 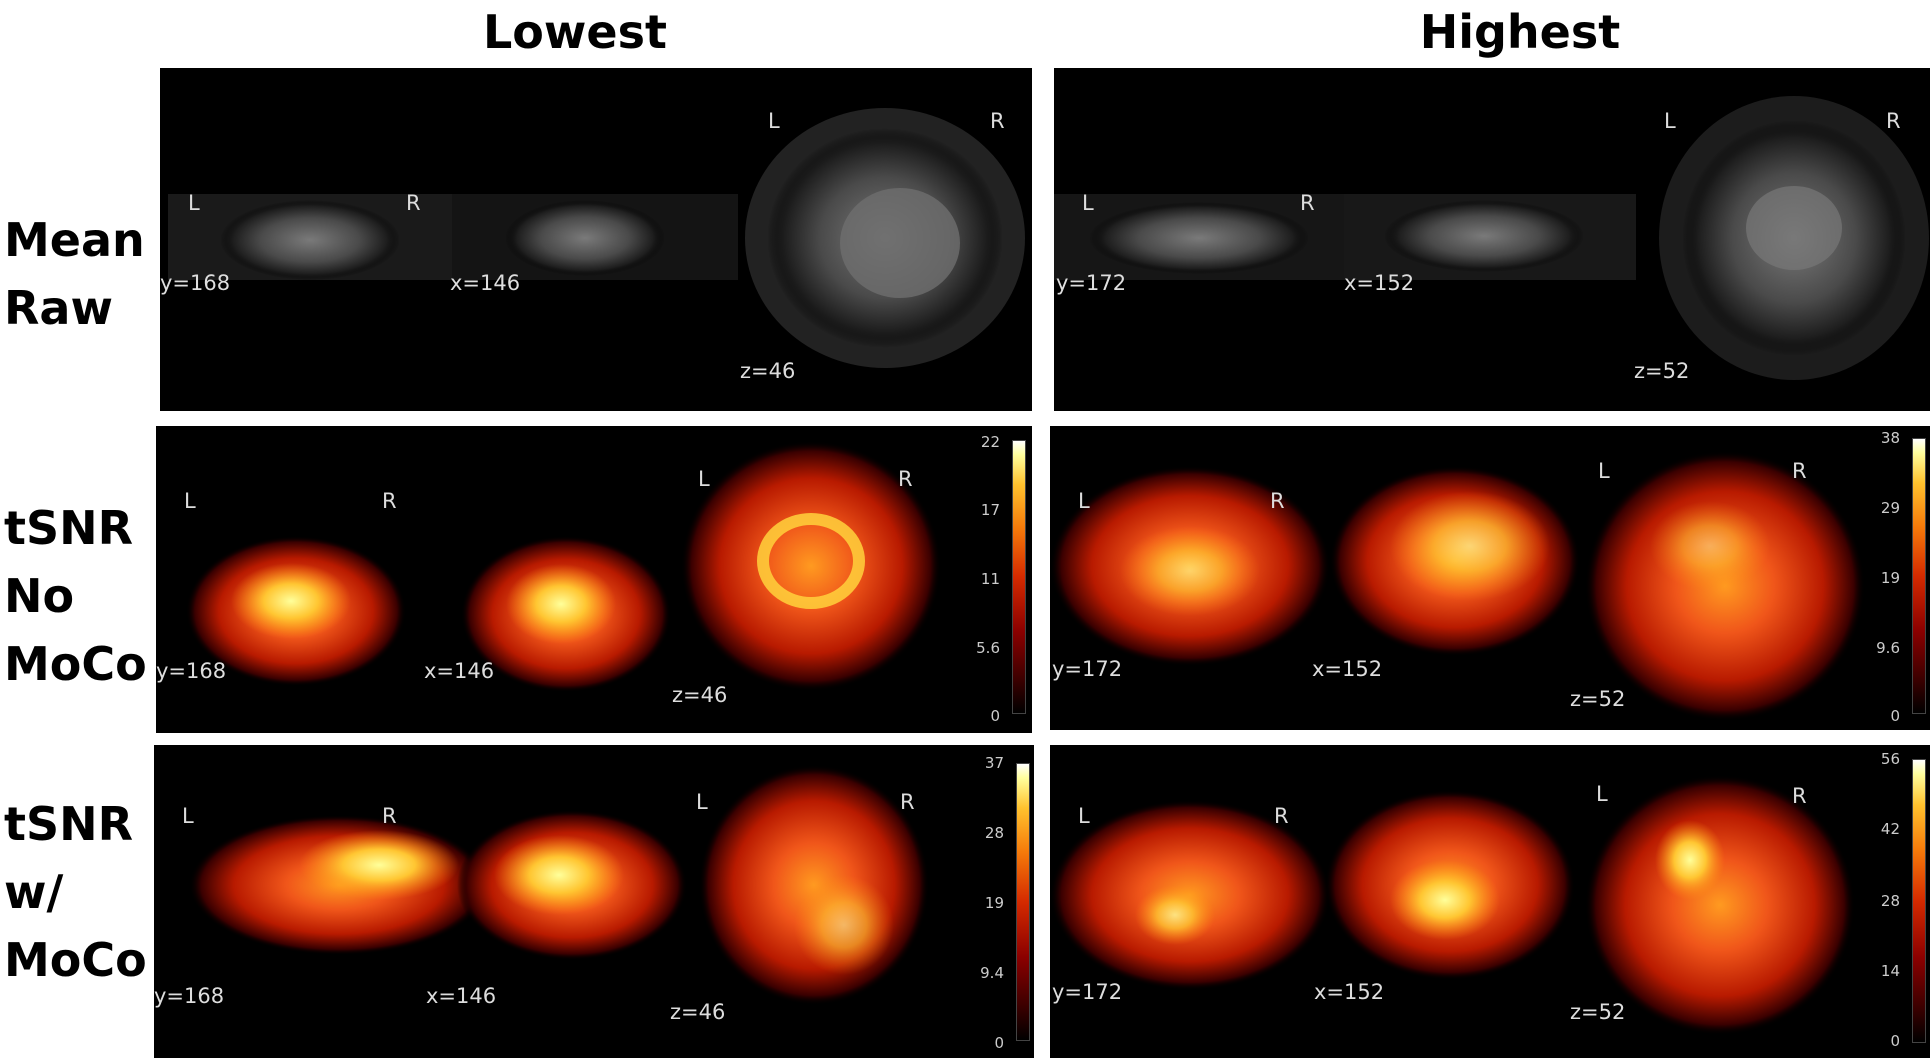 I want to click on colorbar-tick: 38, so click(x=1890, y=438).